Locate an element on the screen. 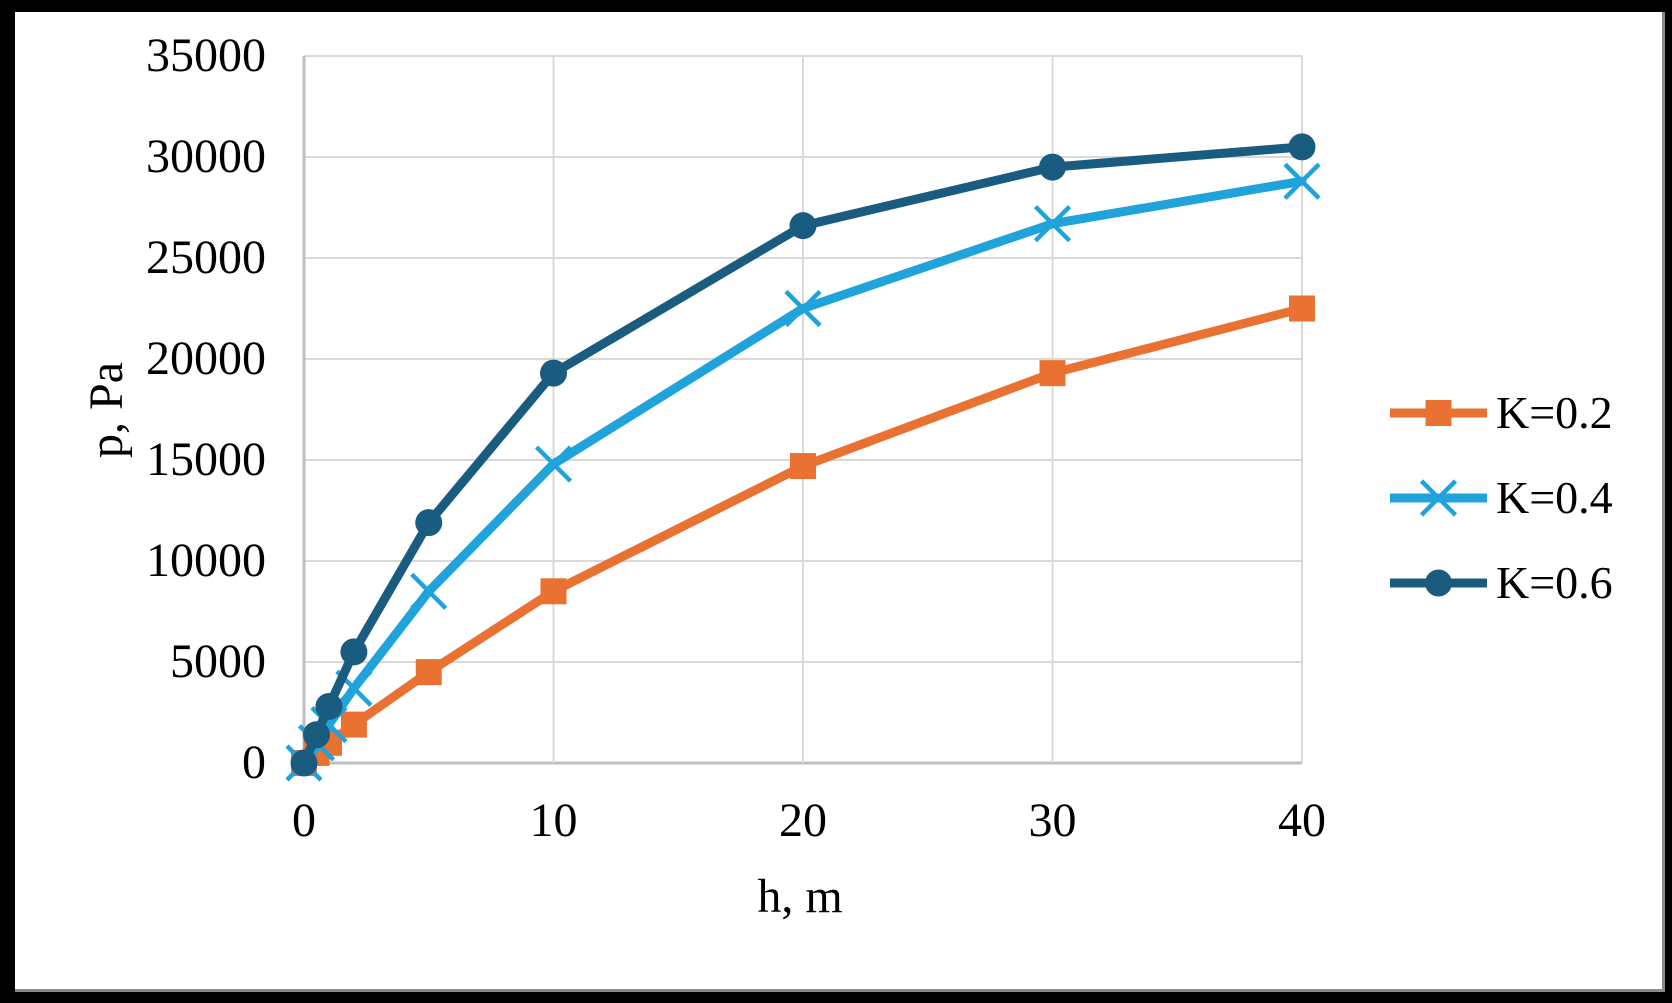 This screenshot has width=1672, height=1003. series-K=0.4-point-5 is located at coordinates (429, 591).